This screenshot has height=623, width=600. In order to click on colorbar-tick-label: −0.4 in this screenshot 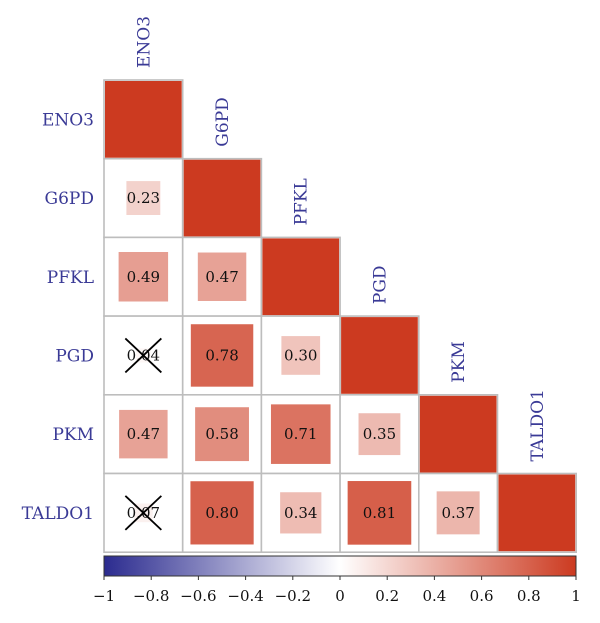, I will do `click(245, 596)`.